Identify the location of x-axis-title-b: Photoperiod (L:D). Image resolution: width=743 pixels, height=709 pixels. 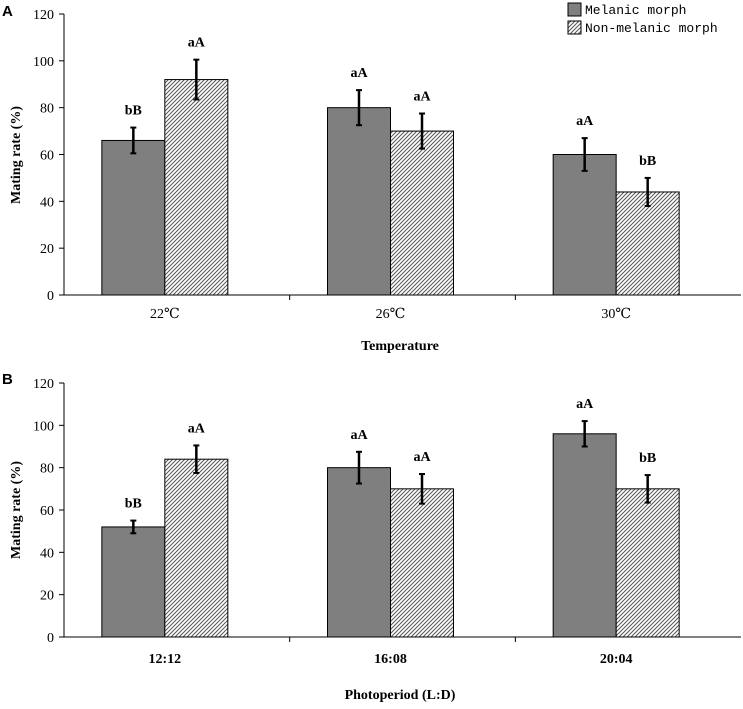
(400, 695).